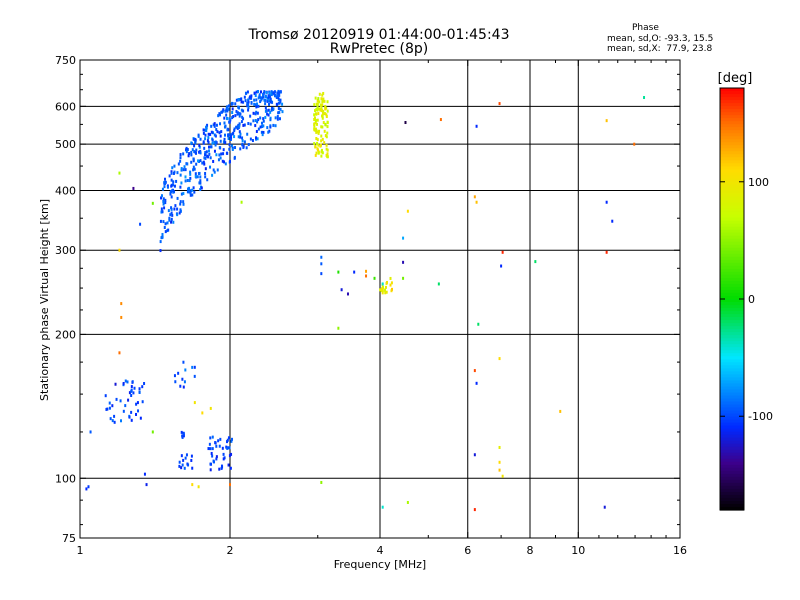 The height and width of the screenshot is (600, 800). I want to click on x-tick-label: 1, so click(80, 550).